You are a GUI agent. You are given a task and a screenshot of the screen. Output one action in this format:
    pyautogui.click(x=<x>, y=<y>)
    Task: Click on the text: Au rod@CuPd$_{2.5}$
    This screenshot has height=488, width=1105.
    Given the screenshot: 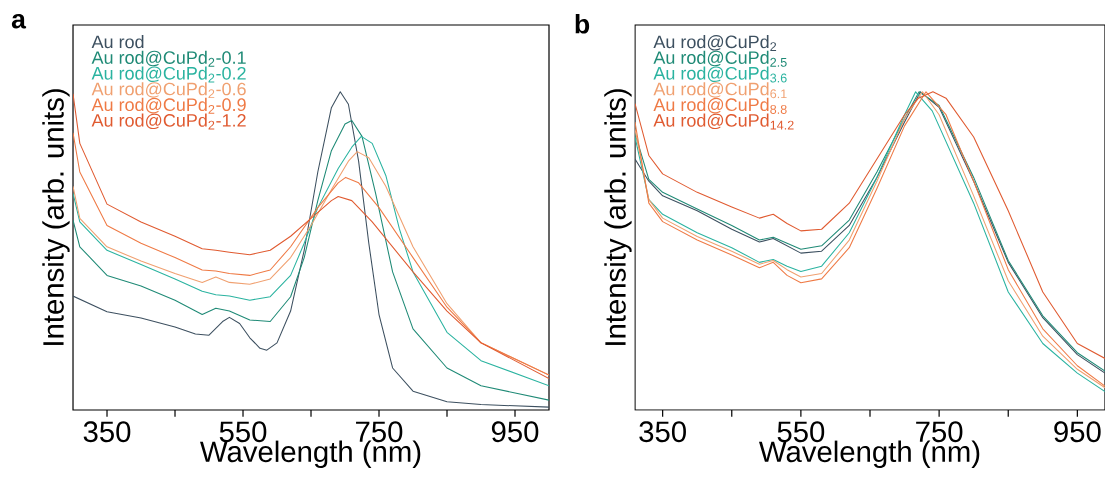 What is the action you would take?
    pyautogui.click(x=720, y=58)
    